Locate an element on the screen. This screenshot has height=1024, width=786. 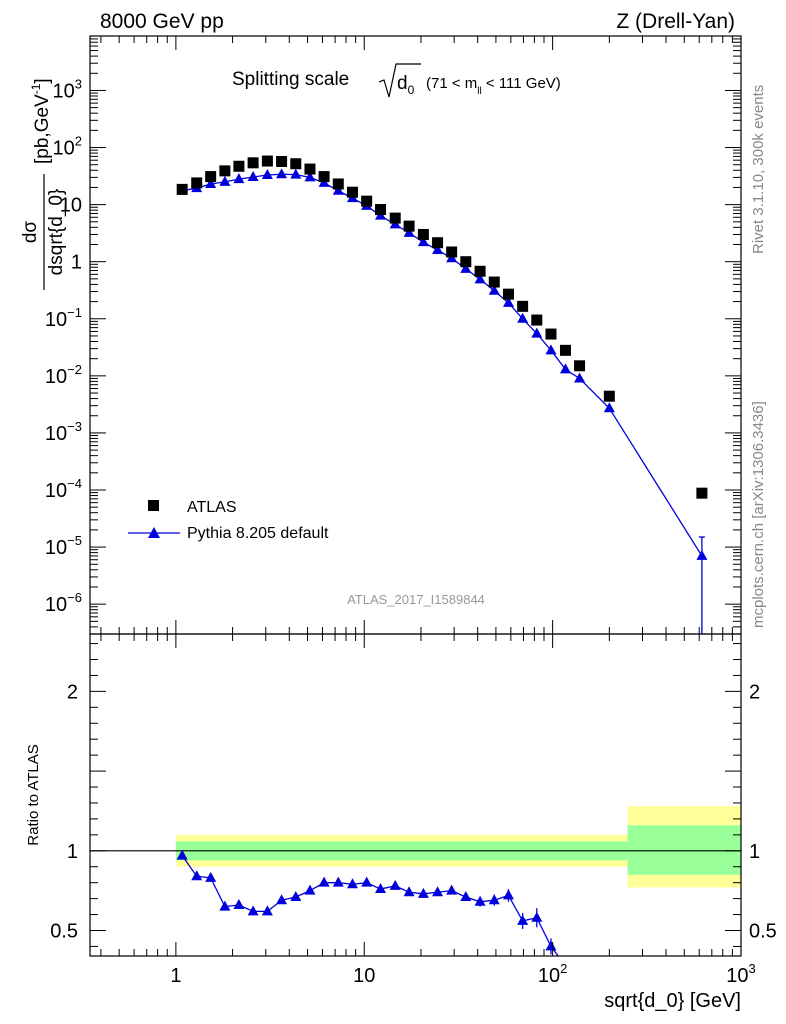
ratio-data-marks is located at coordinates (368, 902).